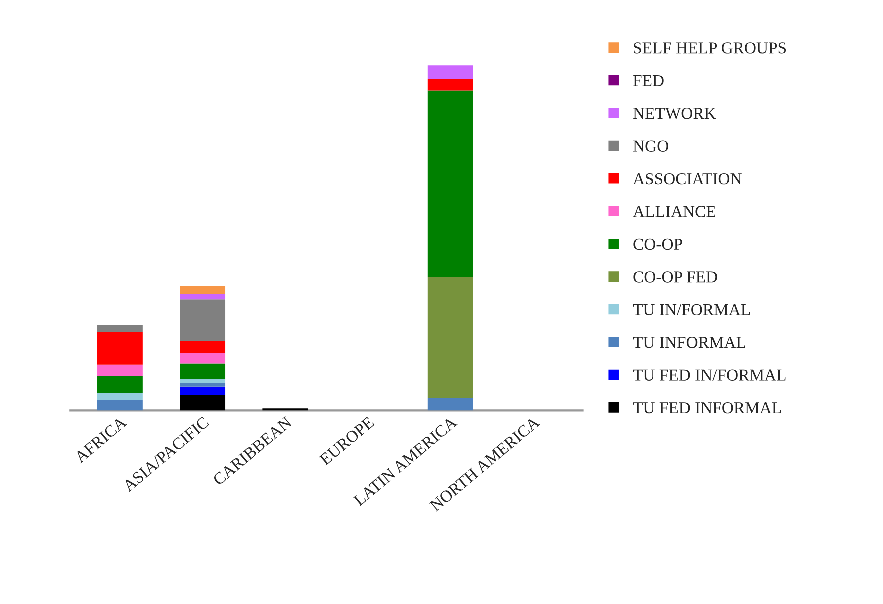 The height and width of the screenshot is (604, 883). What do you see at coordinates (675, 114) in the screenshot?
I see `legend-label: NETWORK` at bounding box center [675, 114].